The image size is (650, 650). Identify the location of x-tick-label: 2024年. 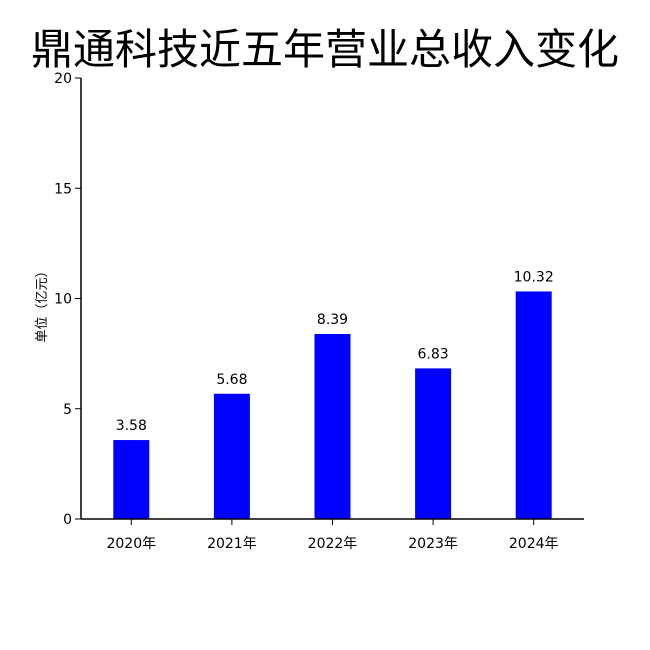
(534, 544).